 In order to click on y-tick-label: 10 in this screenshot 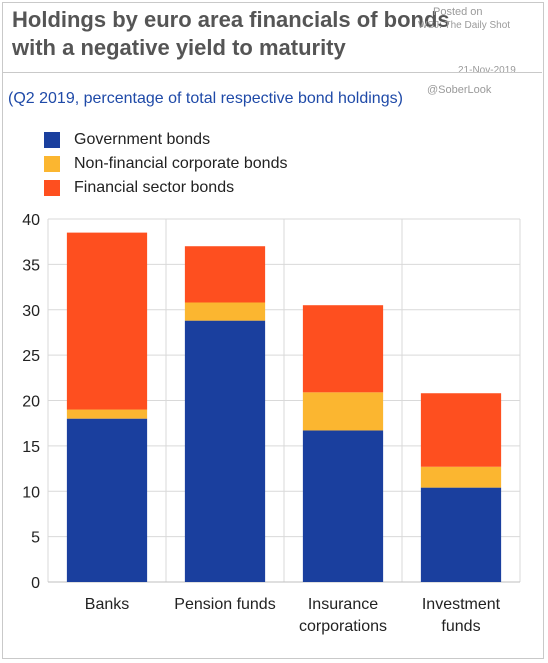, I will do `click(31, 492)`.